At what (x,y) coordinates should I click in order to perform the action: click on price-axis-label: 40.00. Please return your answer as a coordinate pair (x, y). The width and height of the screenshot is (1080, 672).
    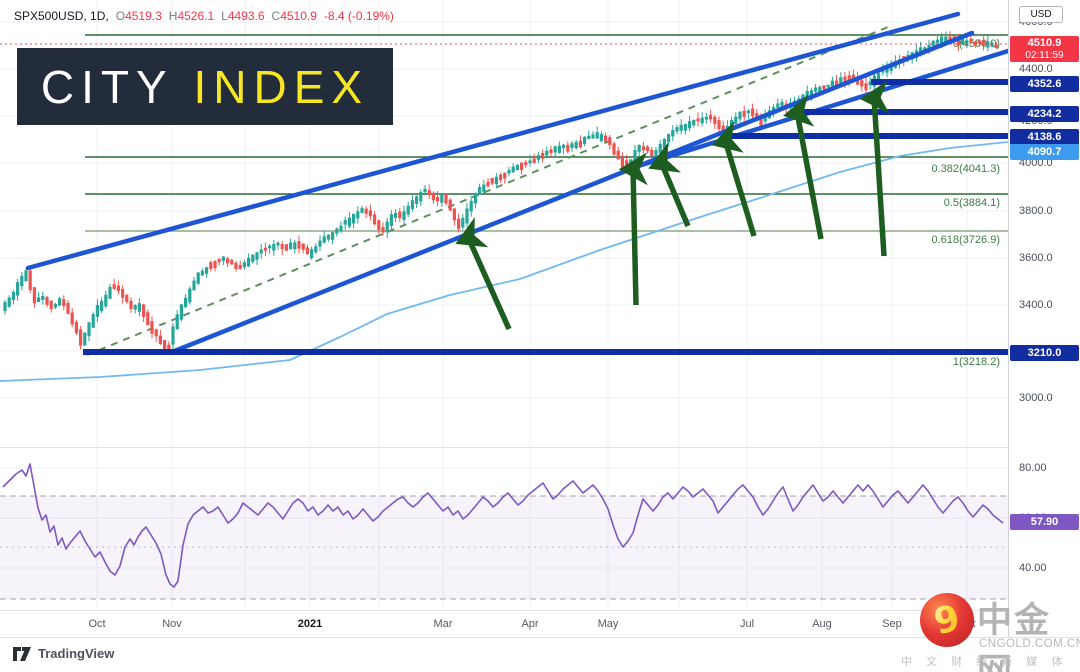
    Looking at the image, I should click on (1033, 568).